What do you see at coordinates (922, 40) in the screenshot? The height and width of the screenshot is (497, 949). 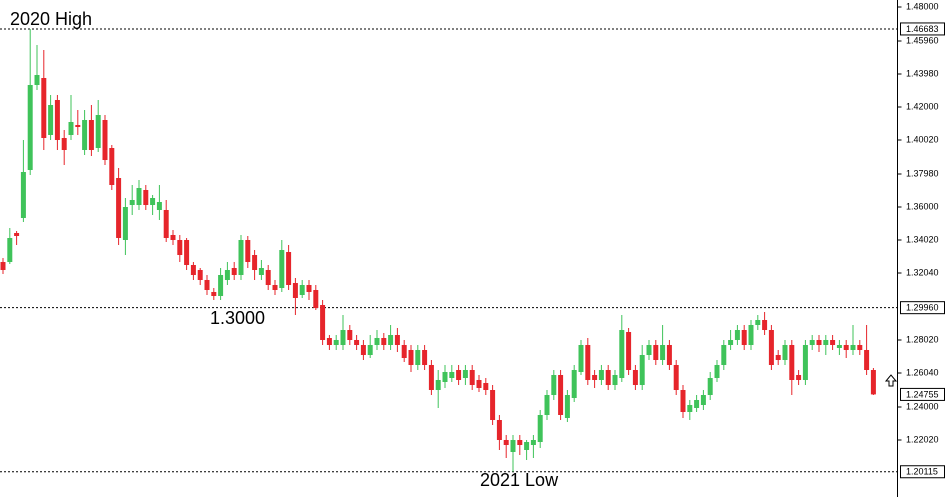 I see `y-tick-label: 1.45960` at bounding box center [922, 40].